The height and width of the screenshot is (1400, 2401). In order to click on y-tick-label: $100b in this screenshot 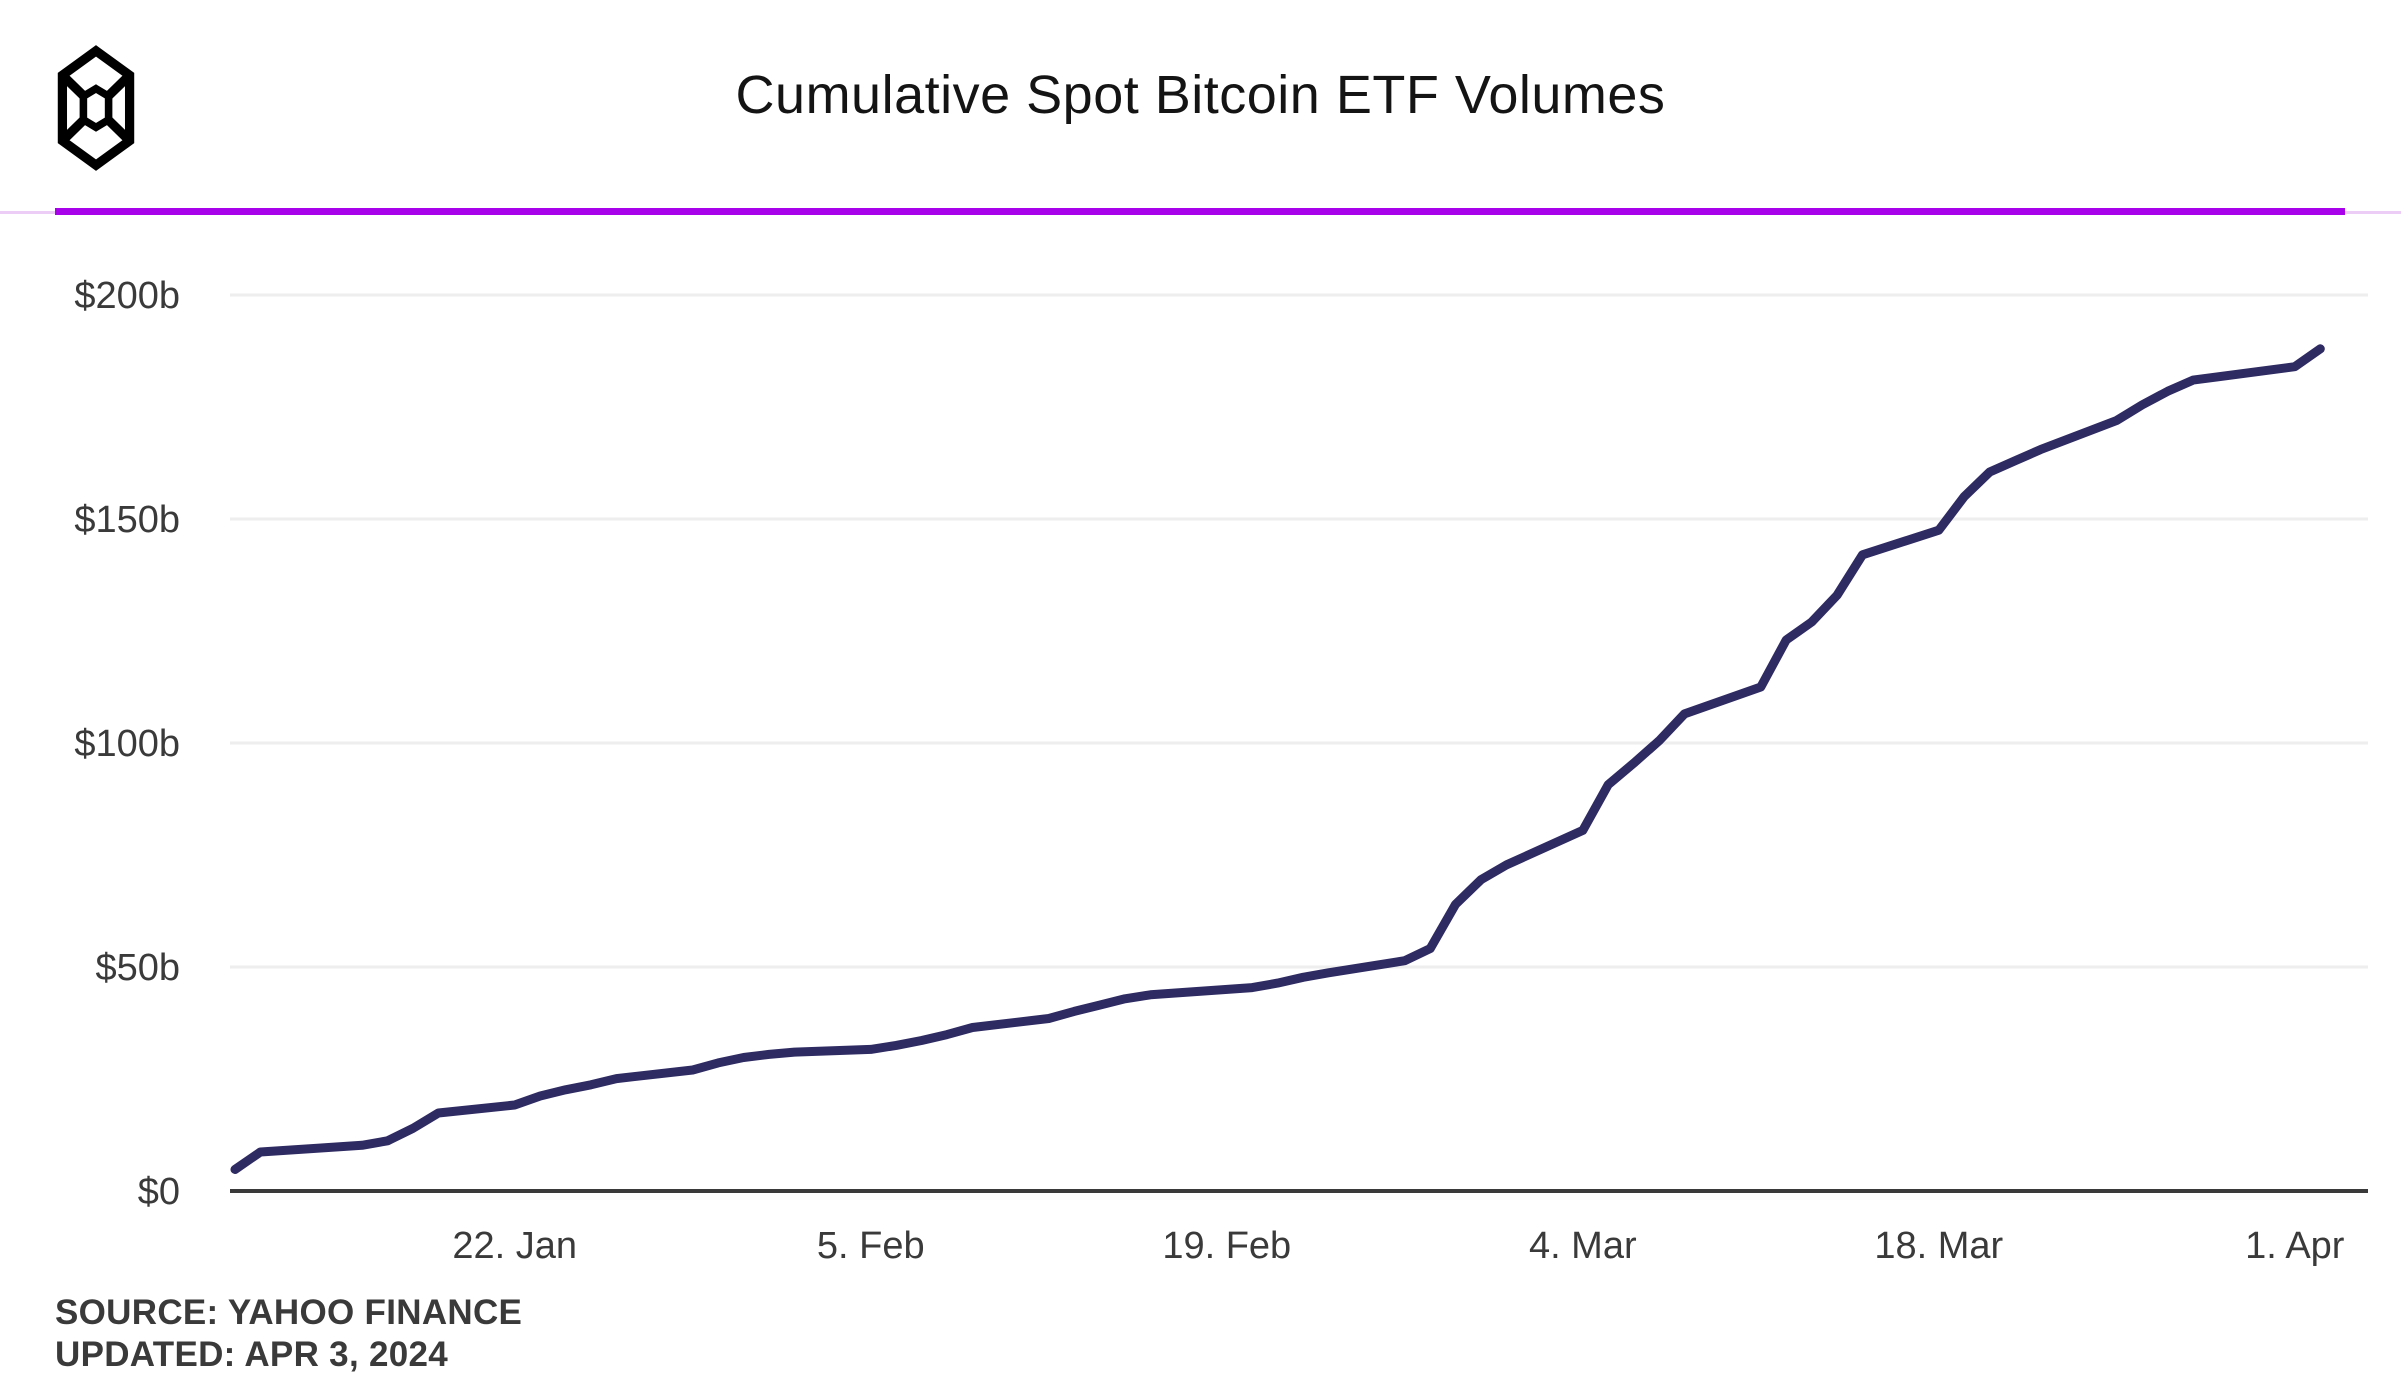, I will do `click(127, 744)`.